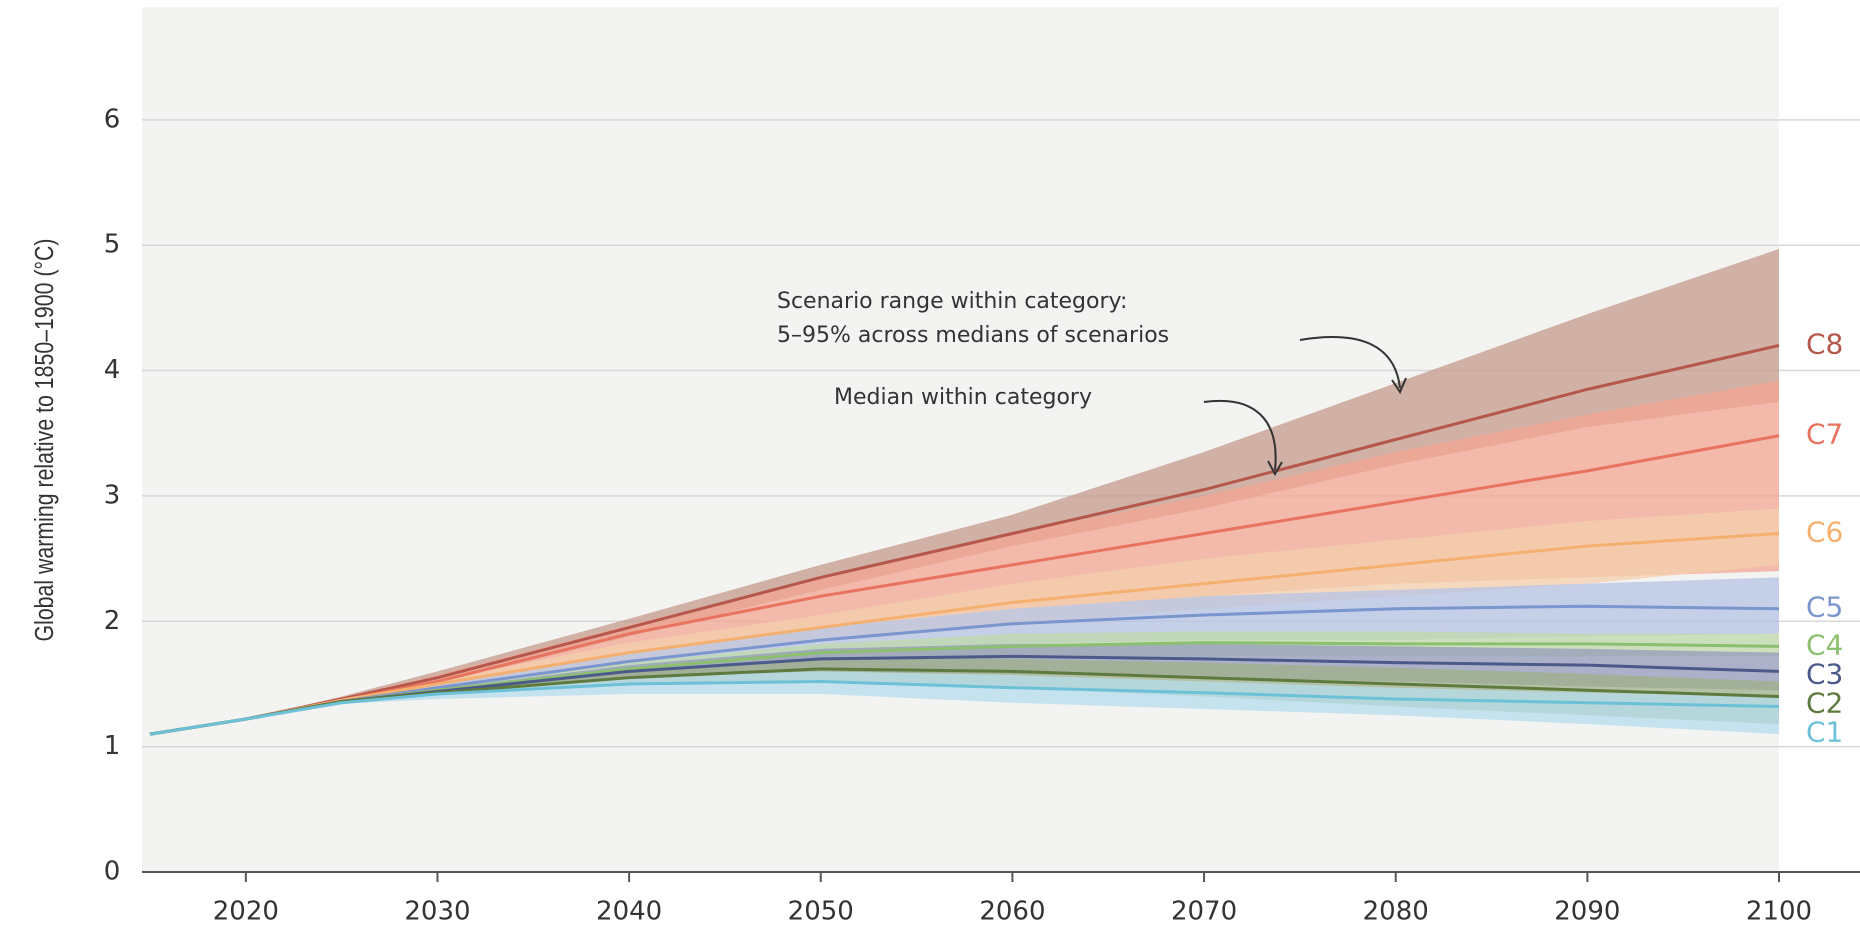 The width and height of the screenshot is (1860, 928). I want to click on x-tick-label: 2070, so click(1204, 912).